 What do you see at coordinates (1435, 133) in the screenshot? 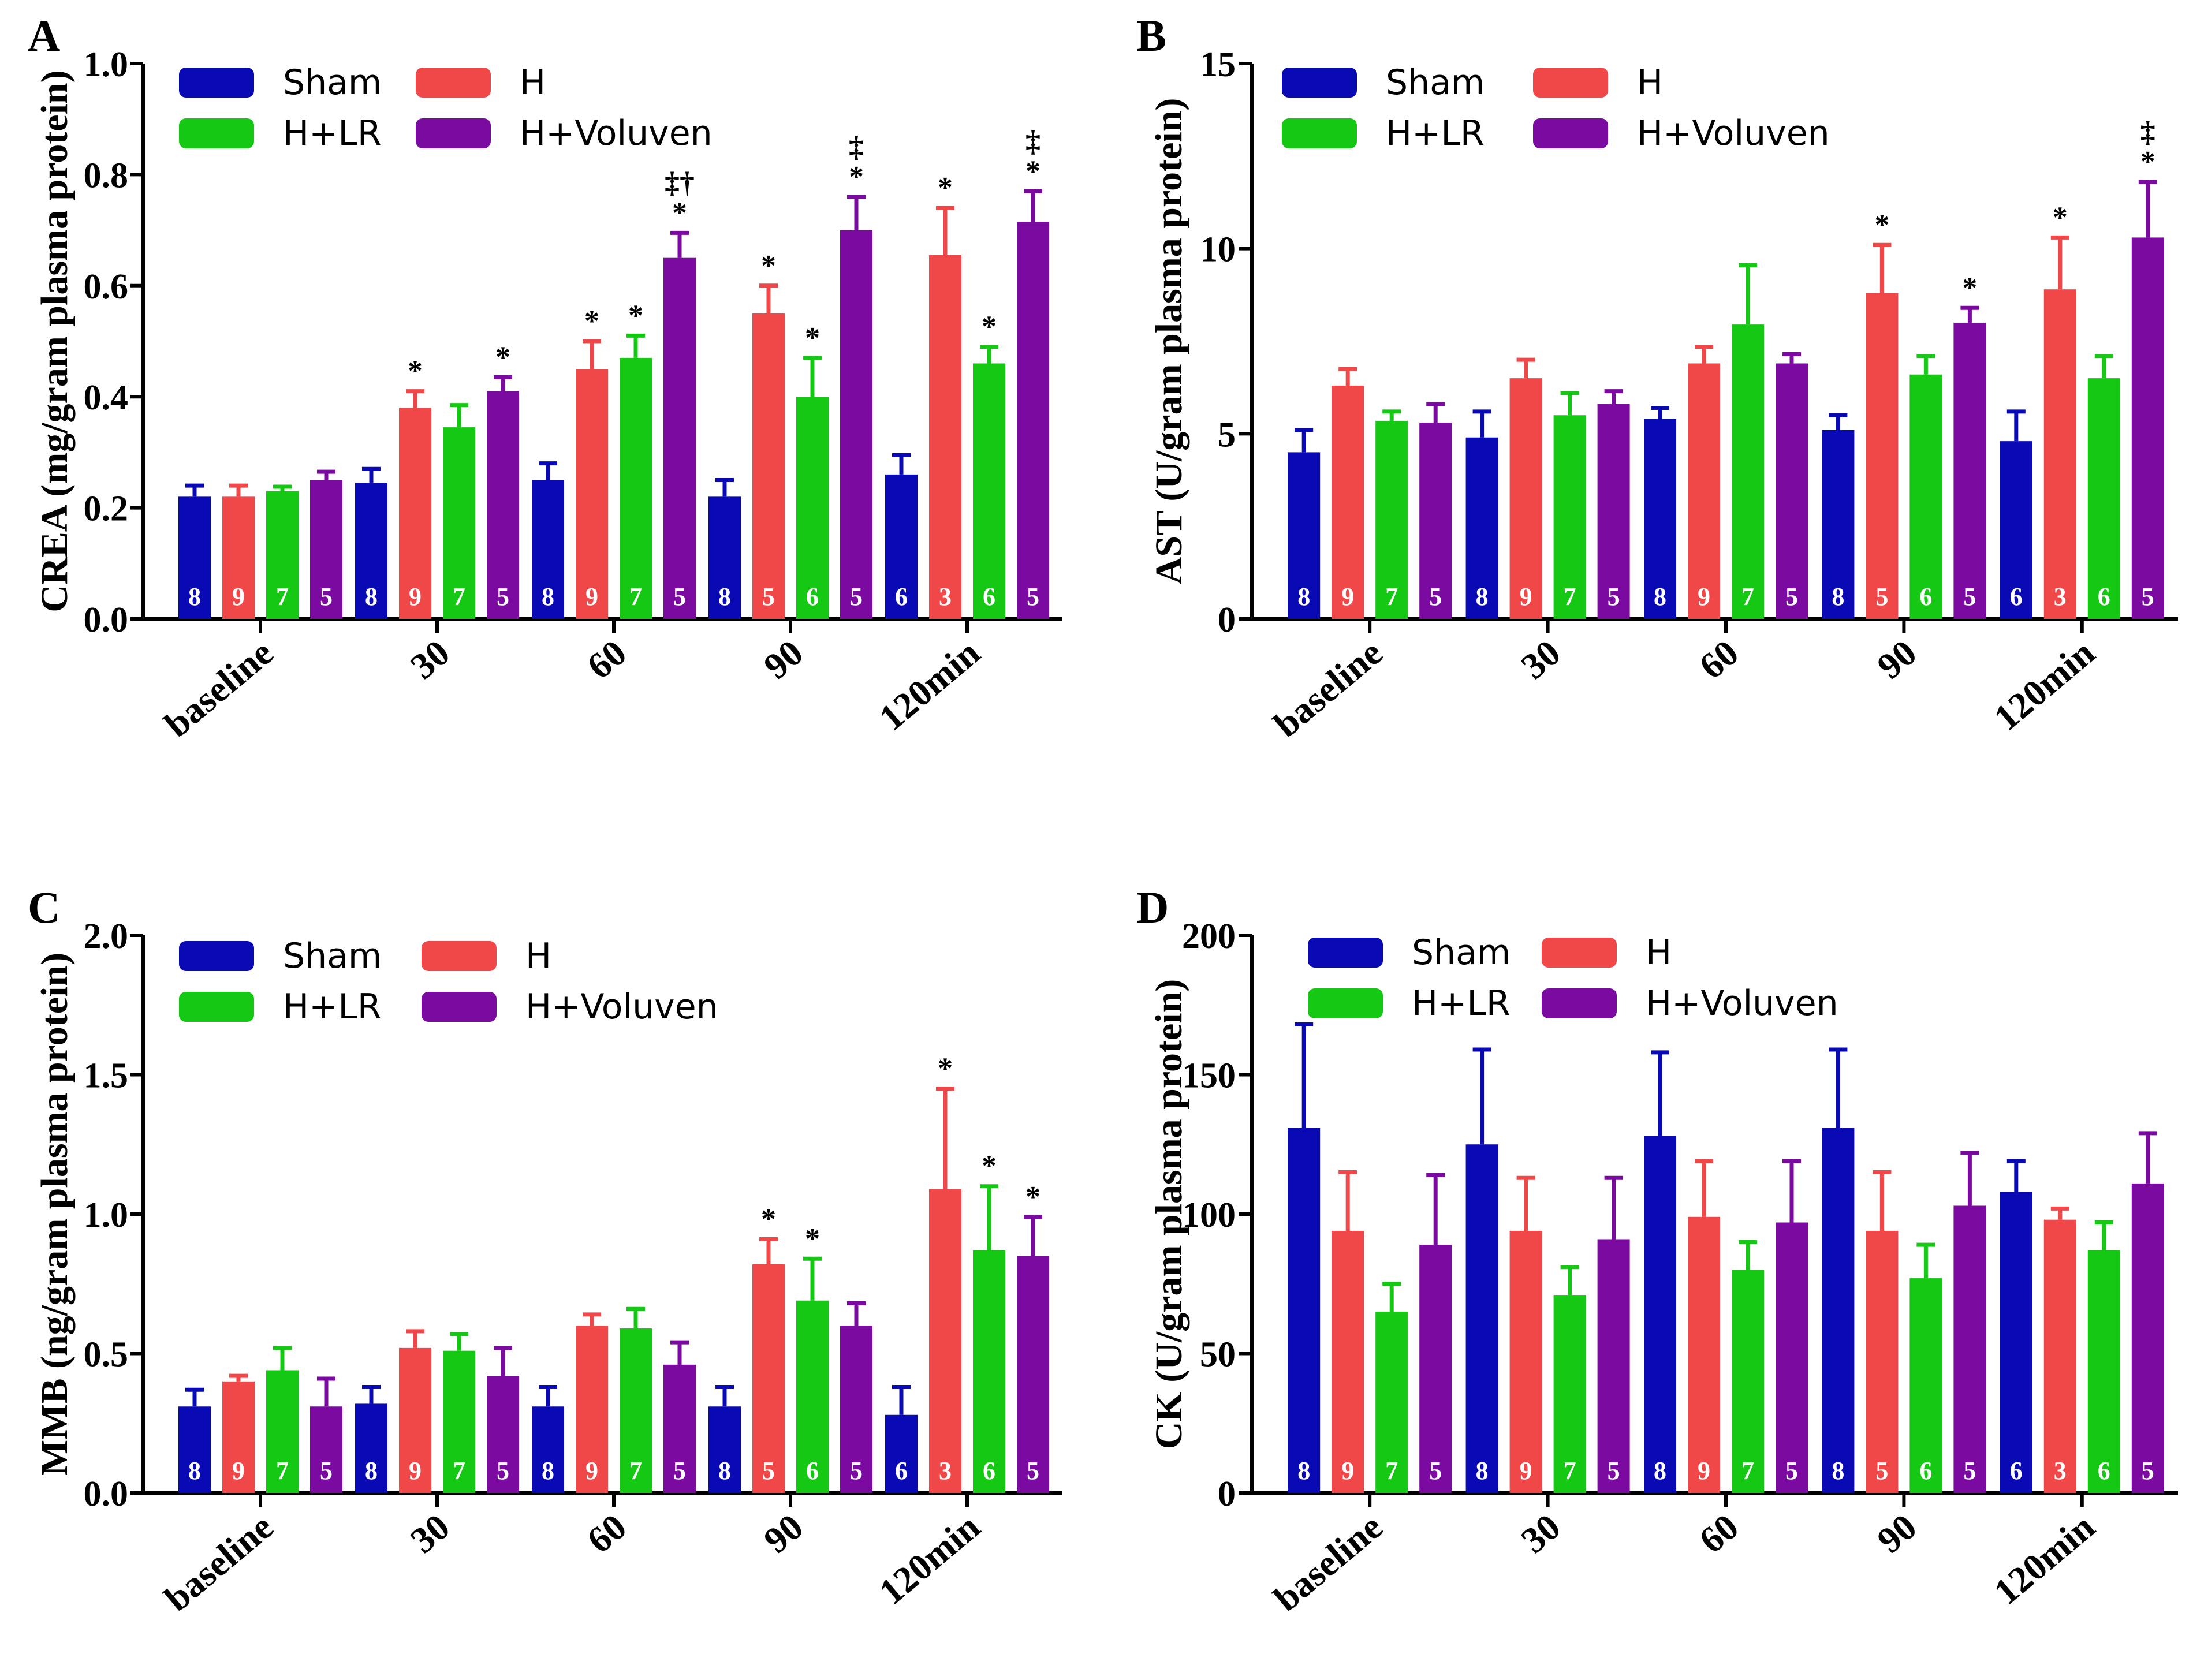
I see `legend-label: H+LR` at bounding box center [1435, 133].